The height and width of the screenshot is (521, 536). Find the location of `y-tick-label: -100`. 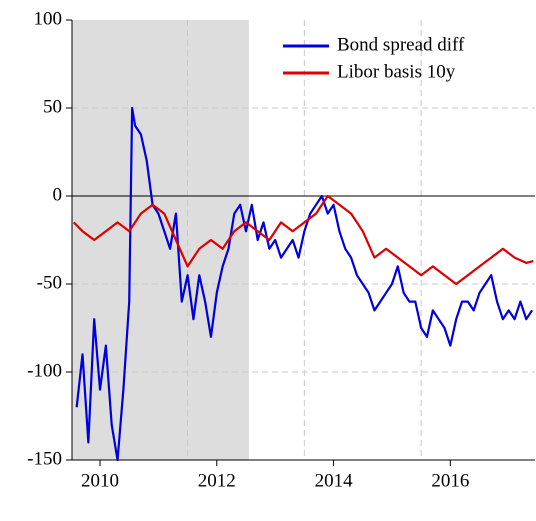

y-tick-label: -100 is located at coordinates (44, 370).